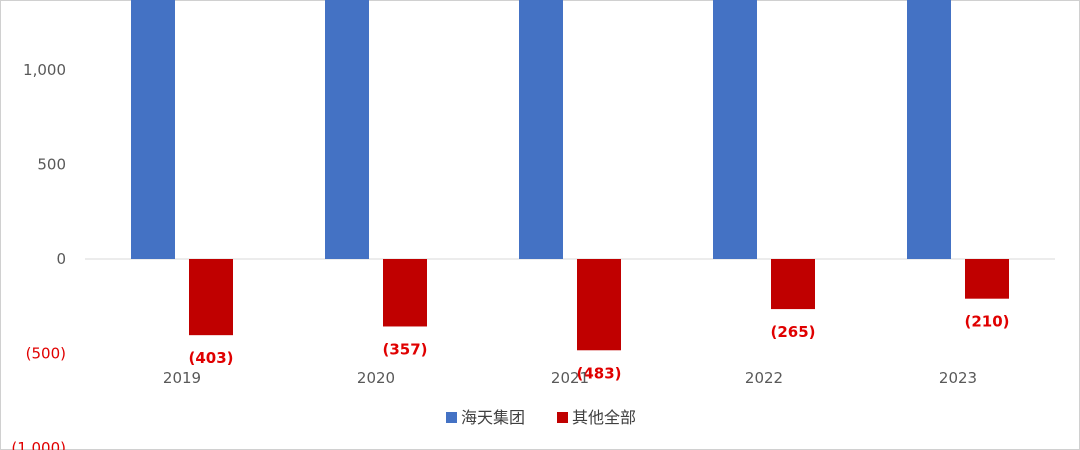  Describe the element at coordinates (598, 373) in the screenshot. I see `data-label: (483)` at that location.